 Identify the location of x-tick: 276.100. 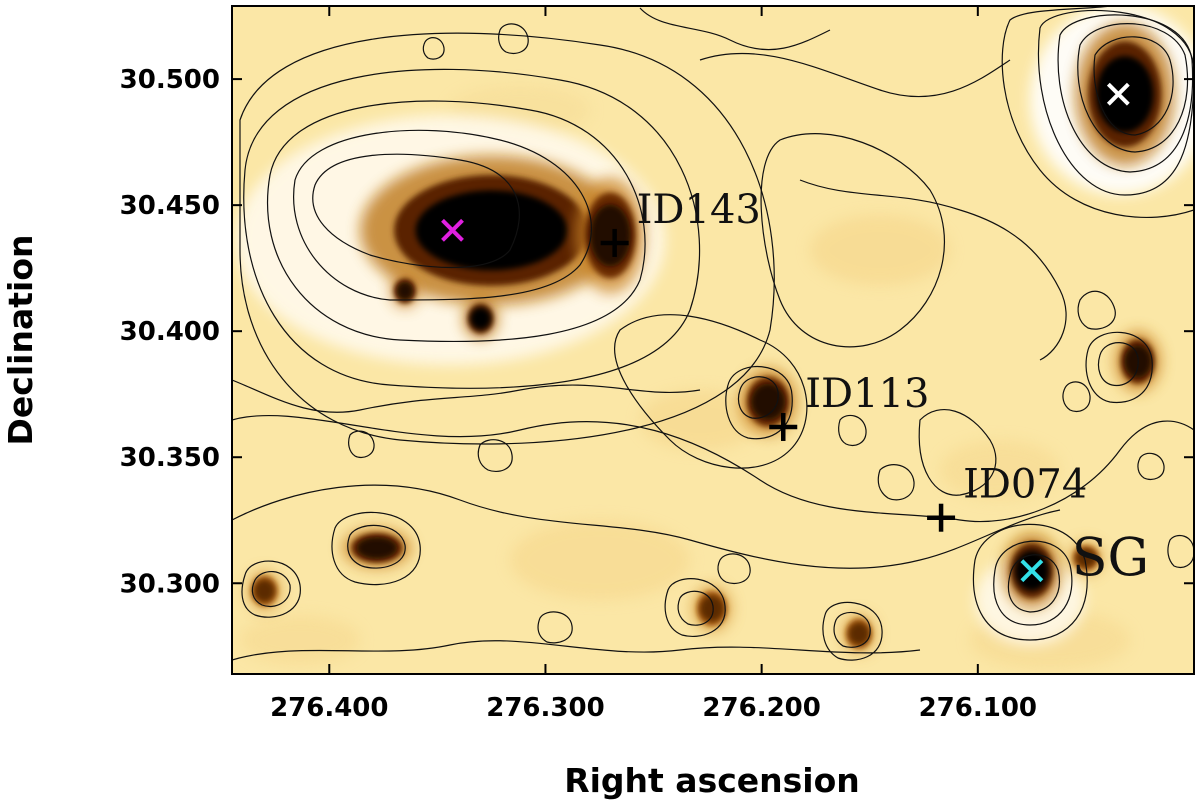
(978, 364).